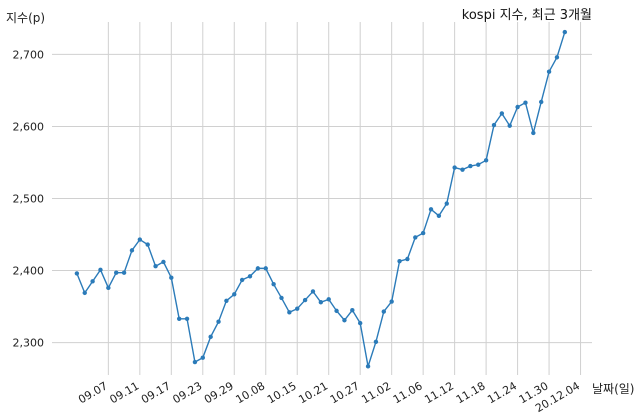  I want to click on x-tick-label: 09.07, so click(93, 392).